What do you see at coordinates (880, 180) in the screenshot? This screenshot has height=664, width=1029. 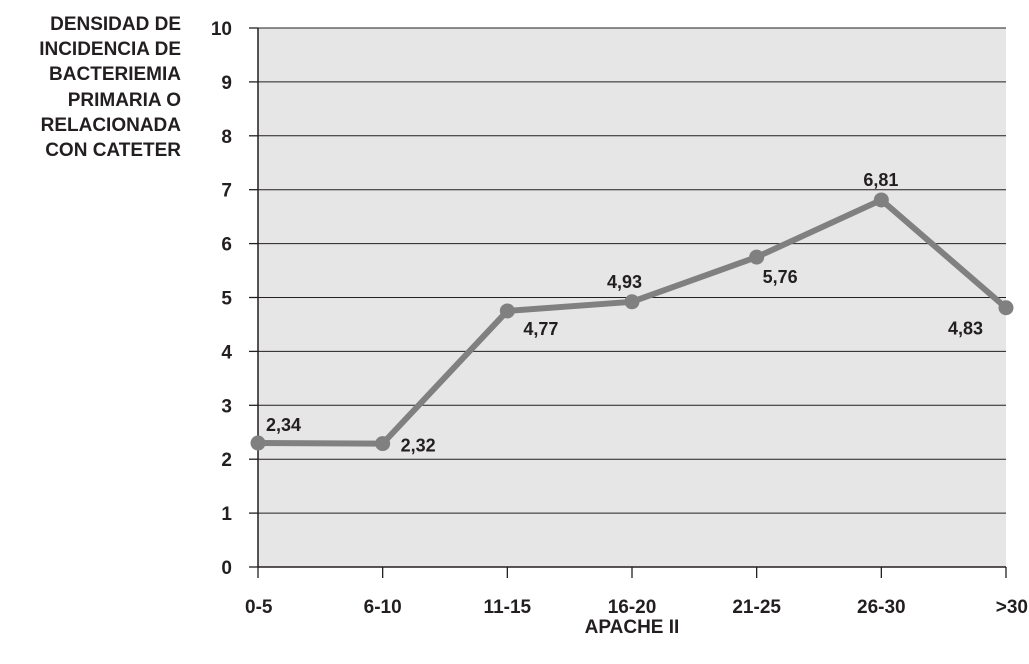 I see `data-label: 6,81` at bounding box center [880, 180].